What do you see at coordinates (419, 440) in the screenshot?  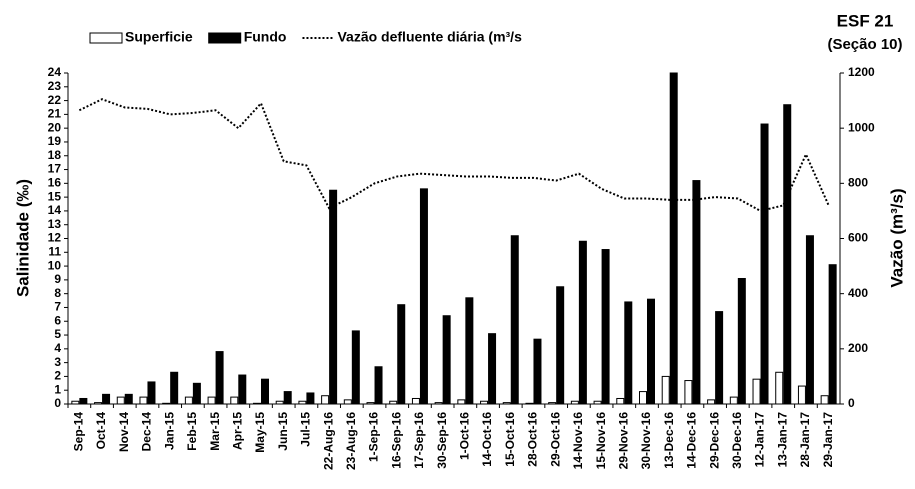 I see `x-tick-label: 17-Sep-16` at bounding box center [419, 440].